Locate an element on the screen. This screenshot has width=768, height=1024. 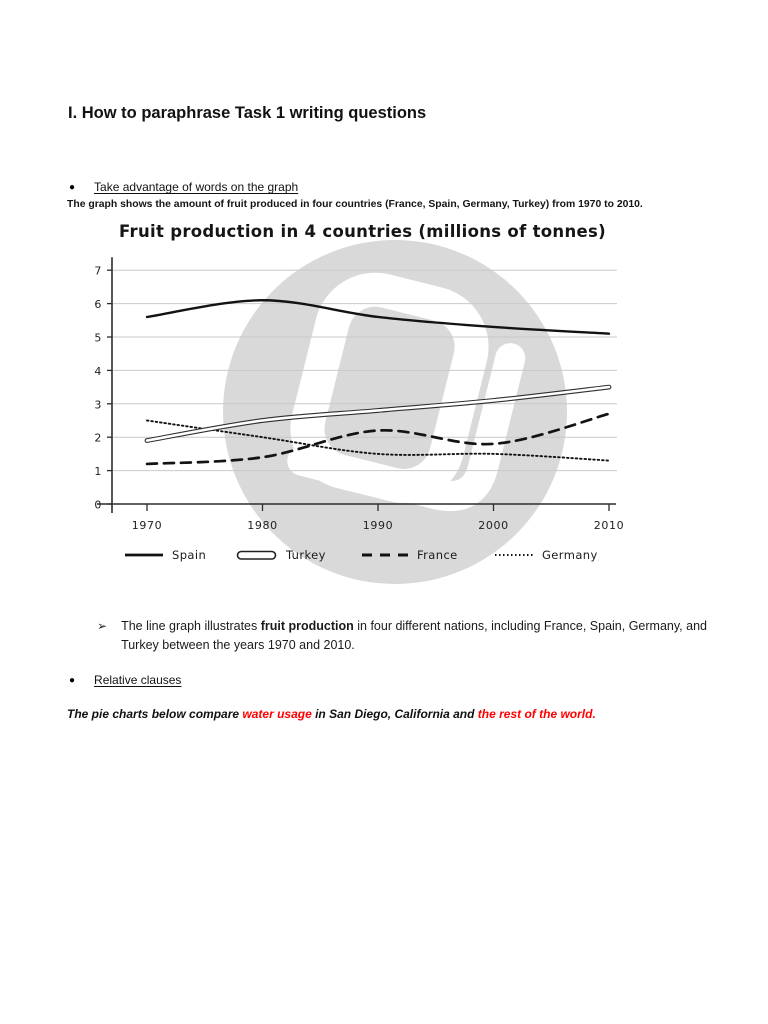
legend-item-germany: Germany is located at coordinates (546, 555).